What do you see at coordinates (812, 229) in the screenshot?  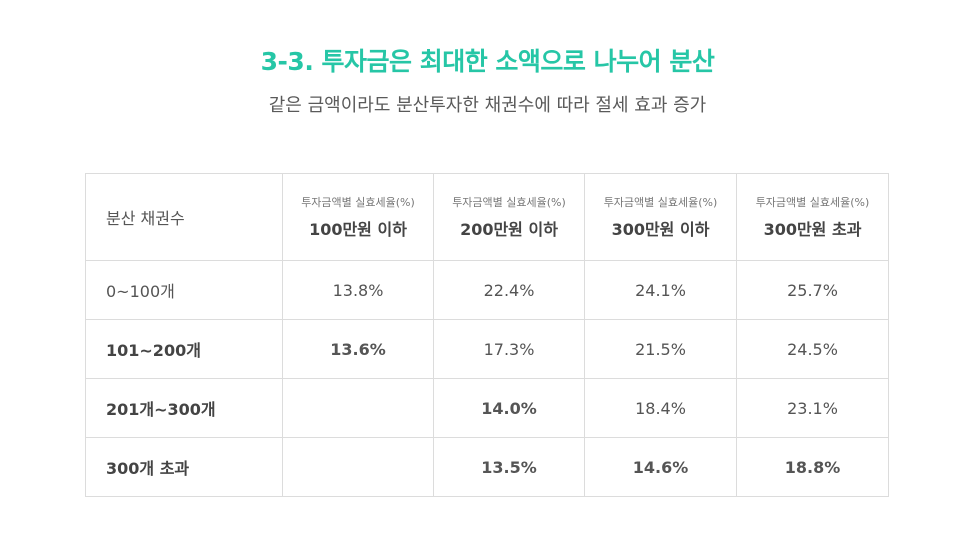 I see `column-header-main: 300만원 초과` at bounding box center [812, 229].